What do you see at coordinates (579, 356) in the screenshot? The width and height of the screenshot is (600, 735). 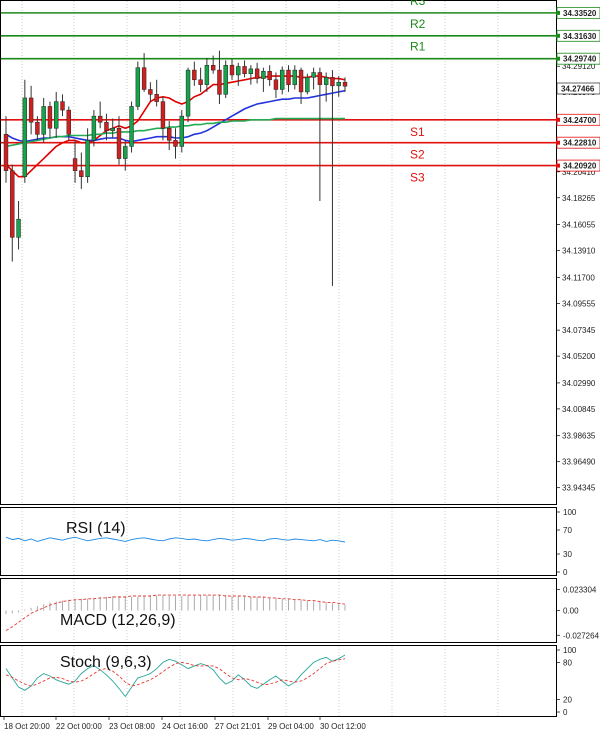 I see `price-tick-label: 34.05200` at bounding box center [579, 356].